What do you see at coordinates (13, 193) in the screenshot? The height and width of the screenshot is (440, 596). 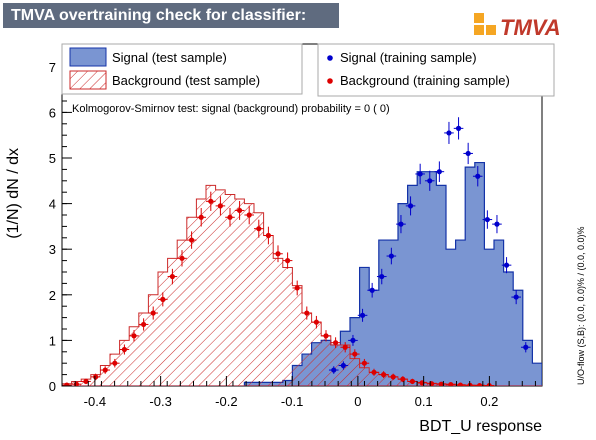 I see `y-axis-title: (1/N) dN / dx` at bounding box center [13, 193].